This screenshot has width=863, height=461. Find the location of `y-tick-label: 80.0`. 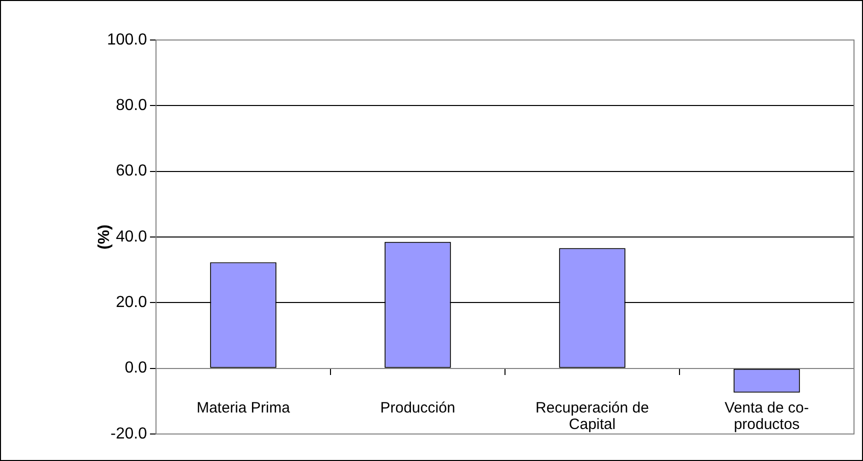

y-tick-label: 80.0 is located at coordinates (132, 105).